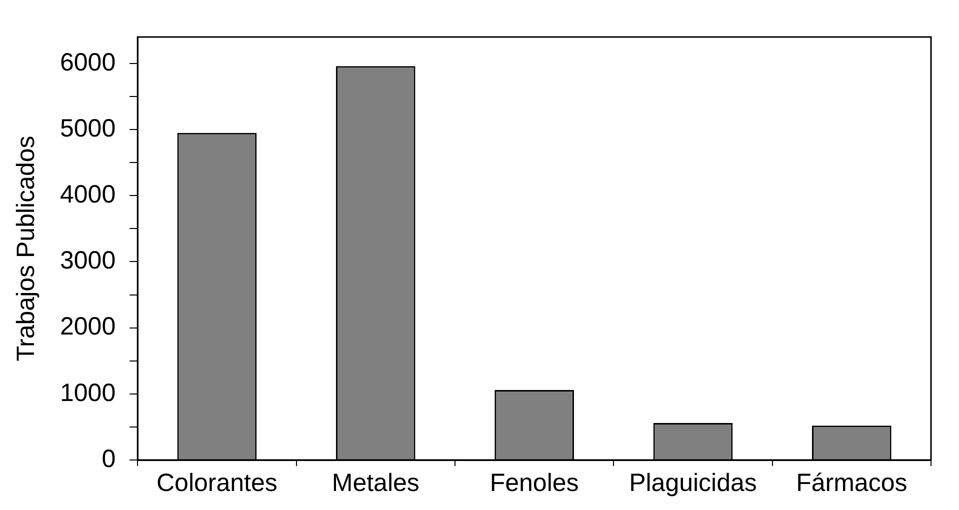  Describe the element at coordinates (26, 249) in the screenshot. I see `y-axis-title: Trabajos Publicados` at that location.